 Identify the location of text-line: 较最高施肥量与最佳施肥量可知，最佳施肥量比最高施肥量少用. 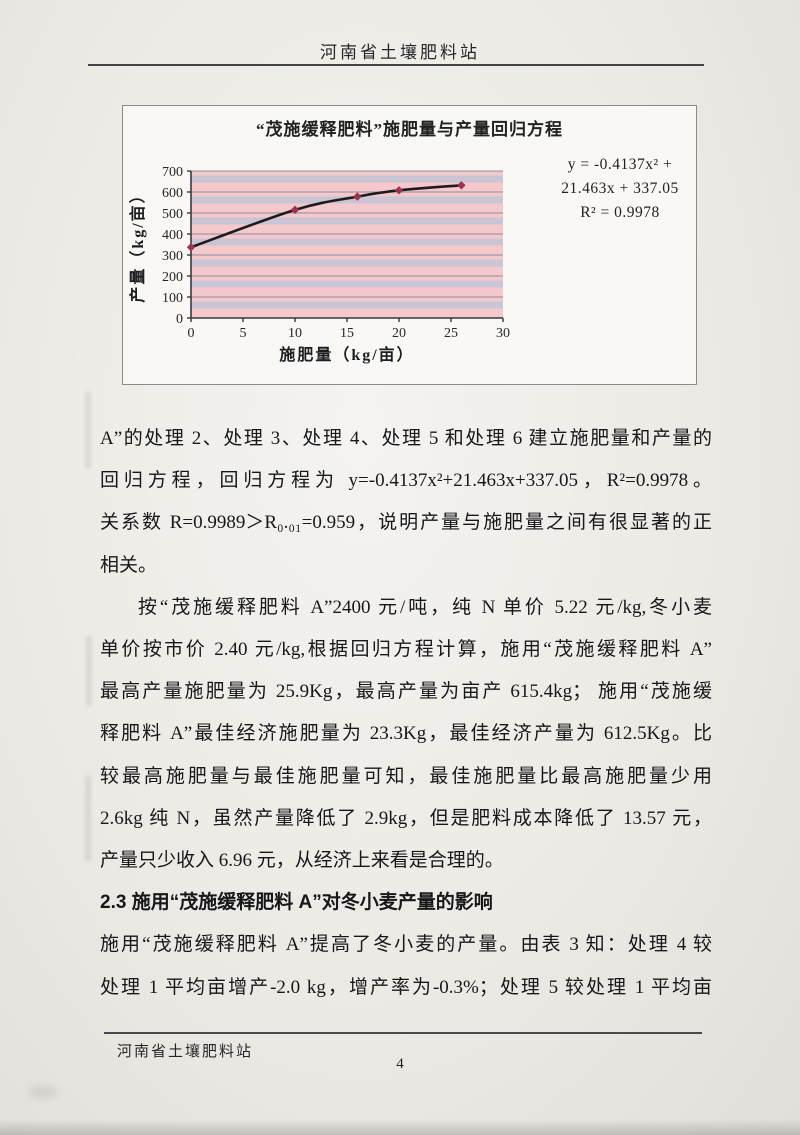
(406, 776).